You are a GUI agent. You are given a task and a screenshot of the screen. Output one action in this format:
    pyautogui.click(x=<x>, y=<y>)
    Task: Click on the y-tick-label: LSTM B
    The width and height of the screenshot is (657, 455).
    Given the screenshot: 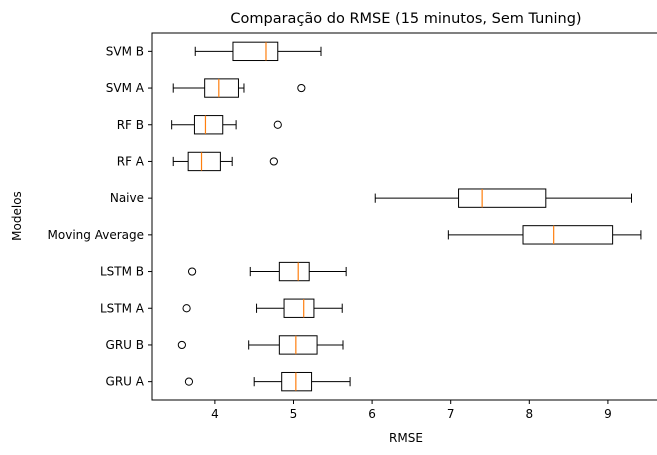 What is the action you would take?
    pyautogui.click(x=122, y=272)
    